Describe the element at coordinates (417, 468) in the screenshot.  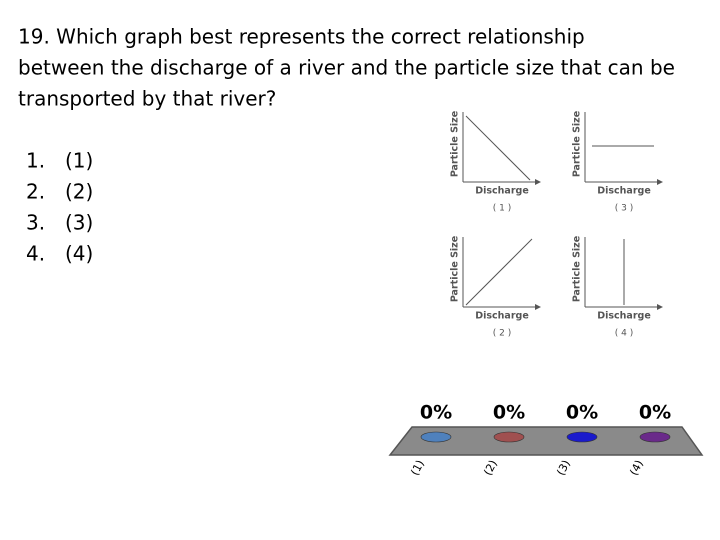
I see `poll-label: (1)` at that location.